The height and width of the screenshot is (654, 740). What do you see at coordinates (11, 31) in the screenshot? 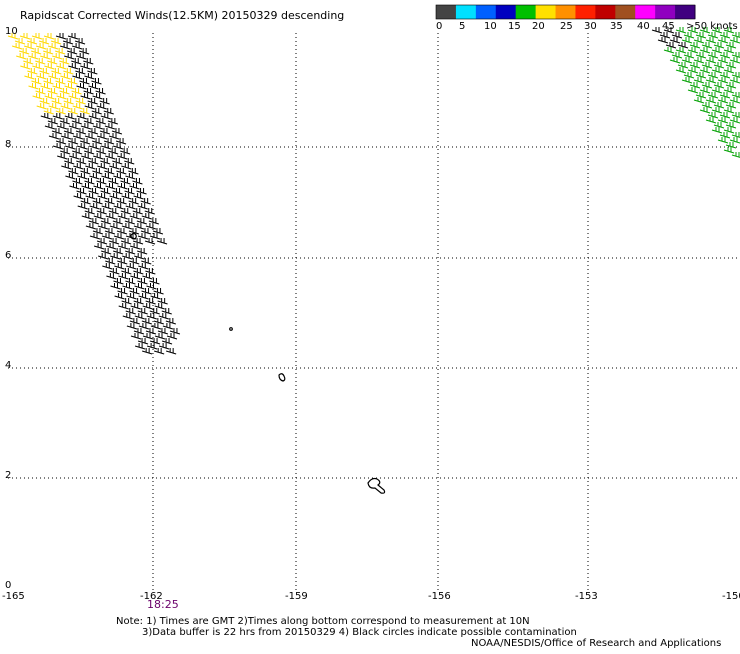
I see `latitude-tick-label: 10` at bounding box center [11, 31].